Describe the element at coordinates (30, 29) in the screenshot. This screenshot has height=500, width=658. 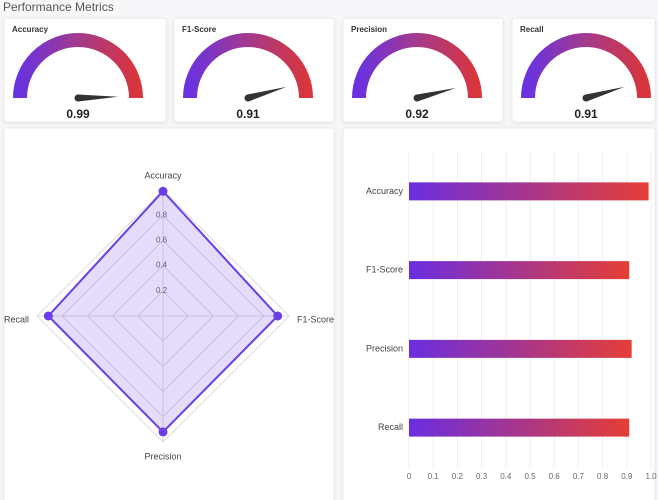
I see `gauge-title: Accuracy` at that location.